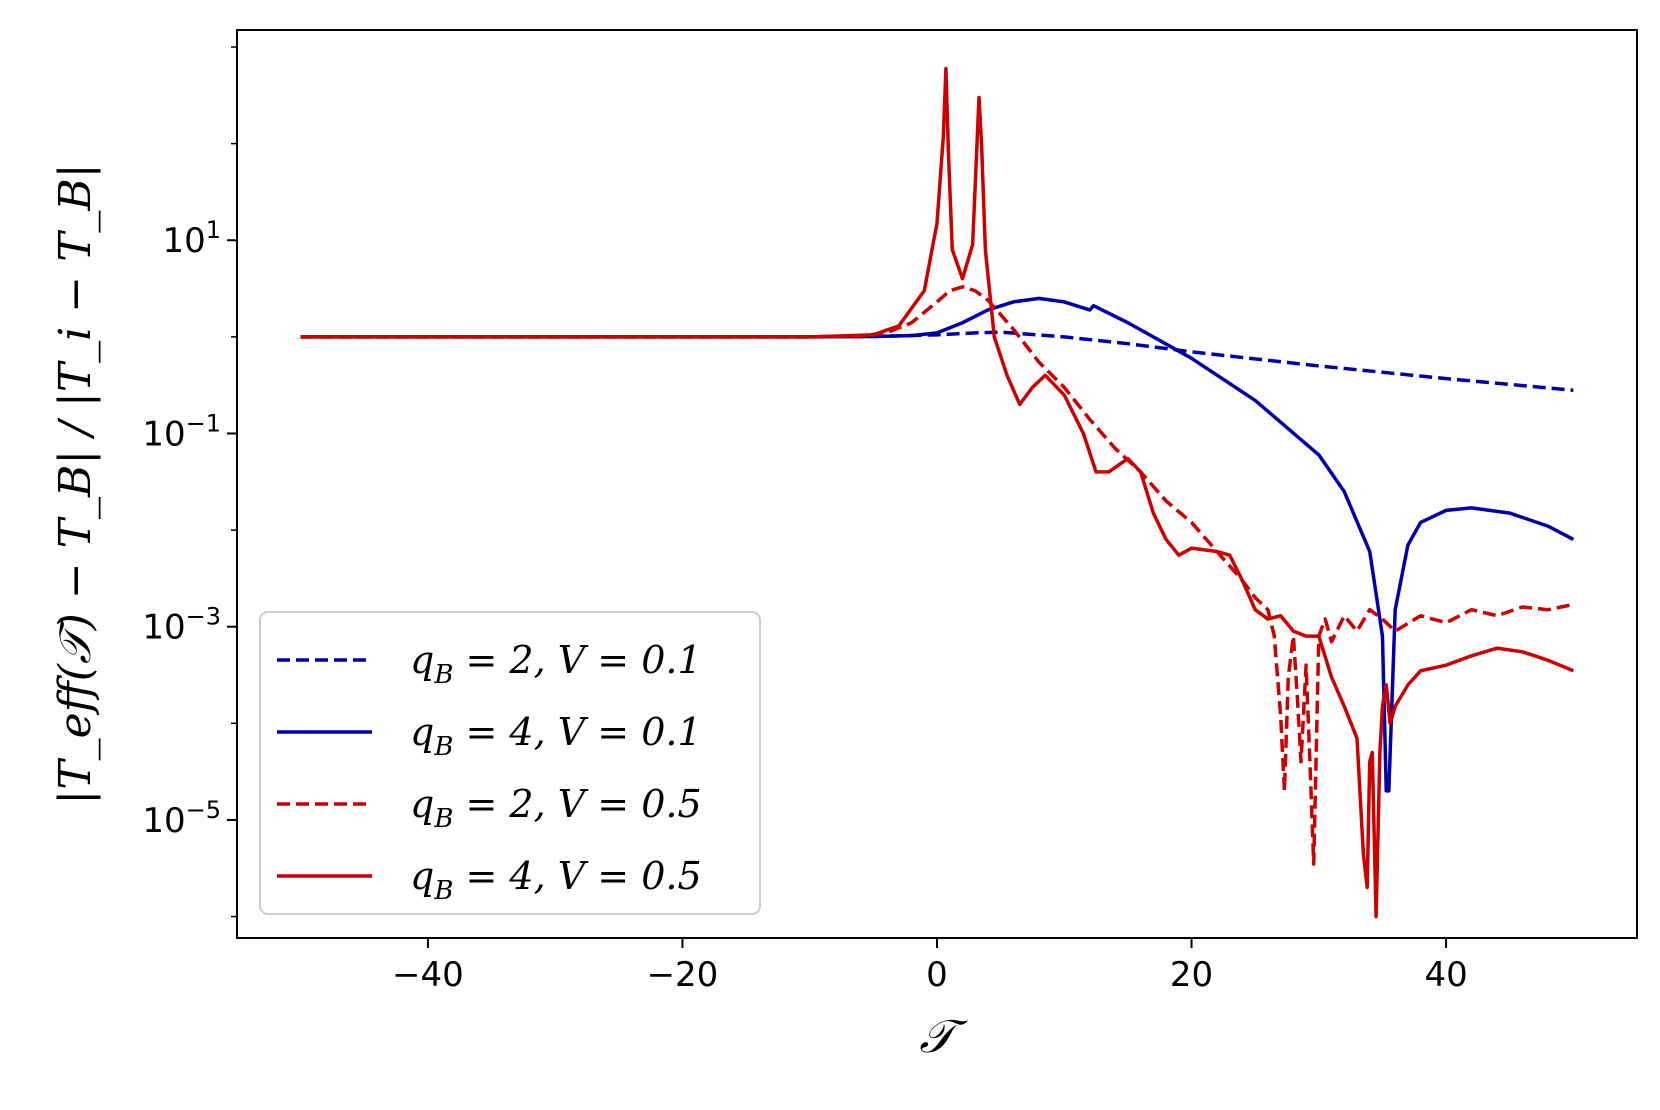  Describe the element at coordinates (937, 975) in the screenshot. I see `x-tick-label: 0` at that location.